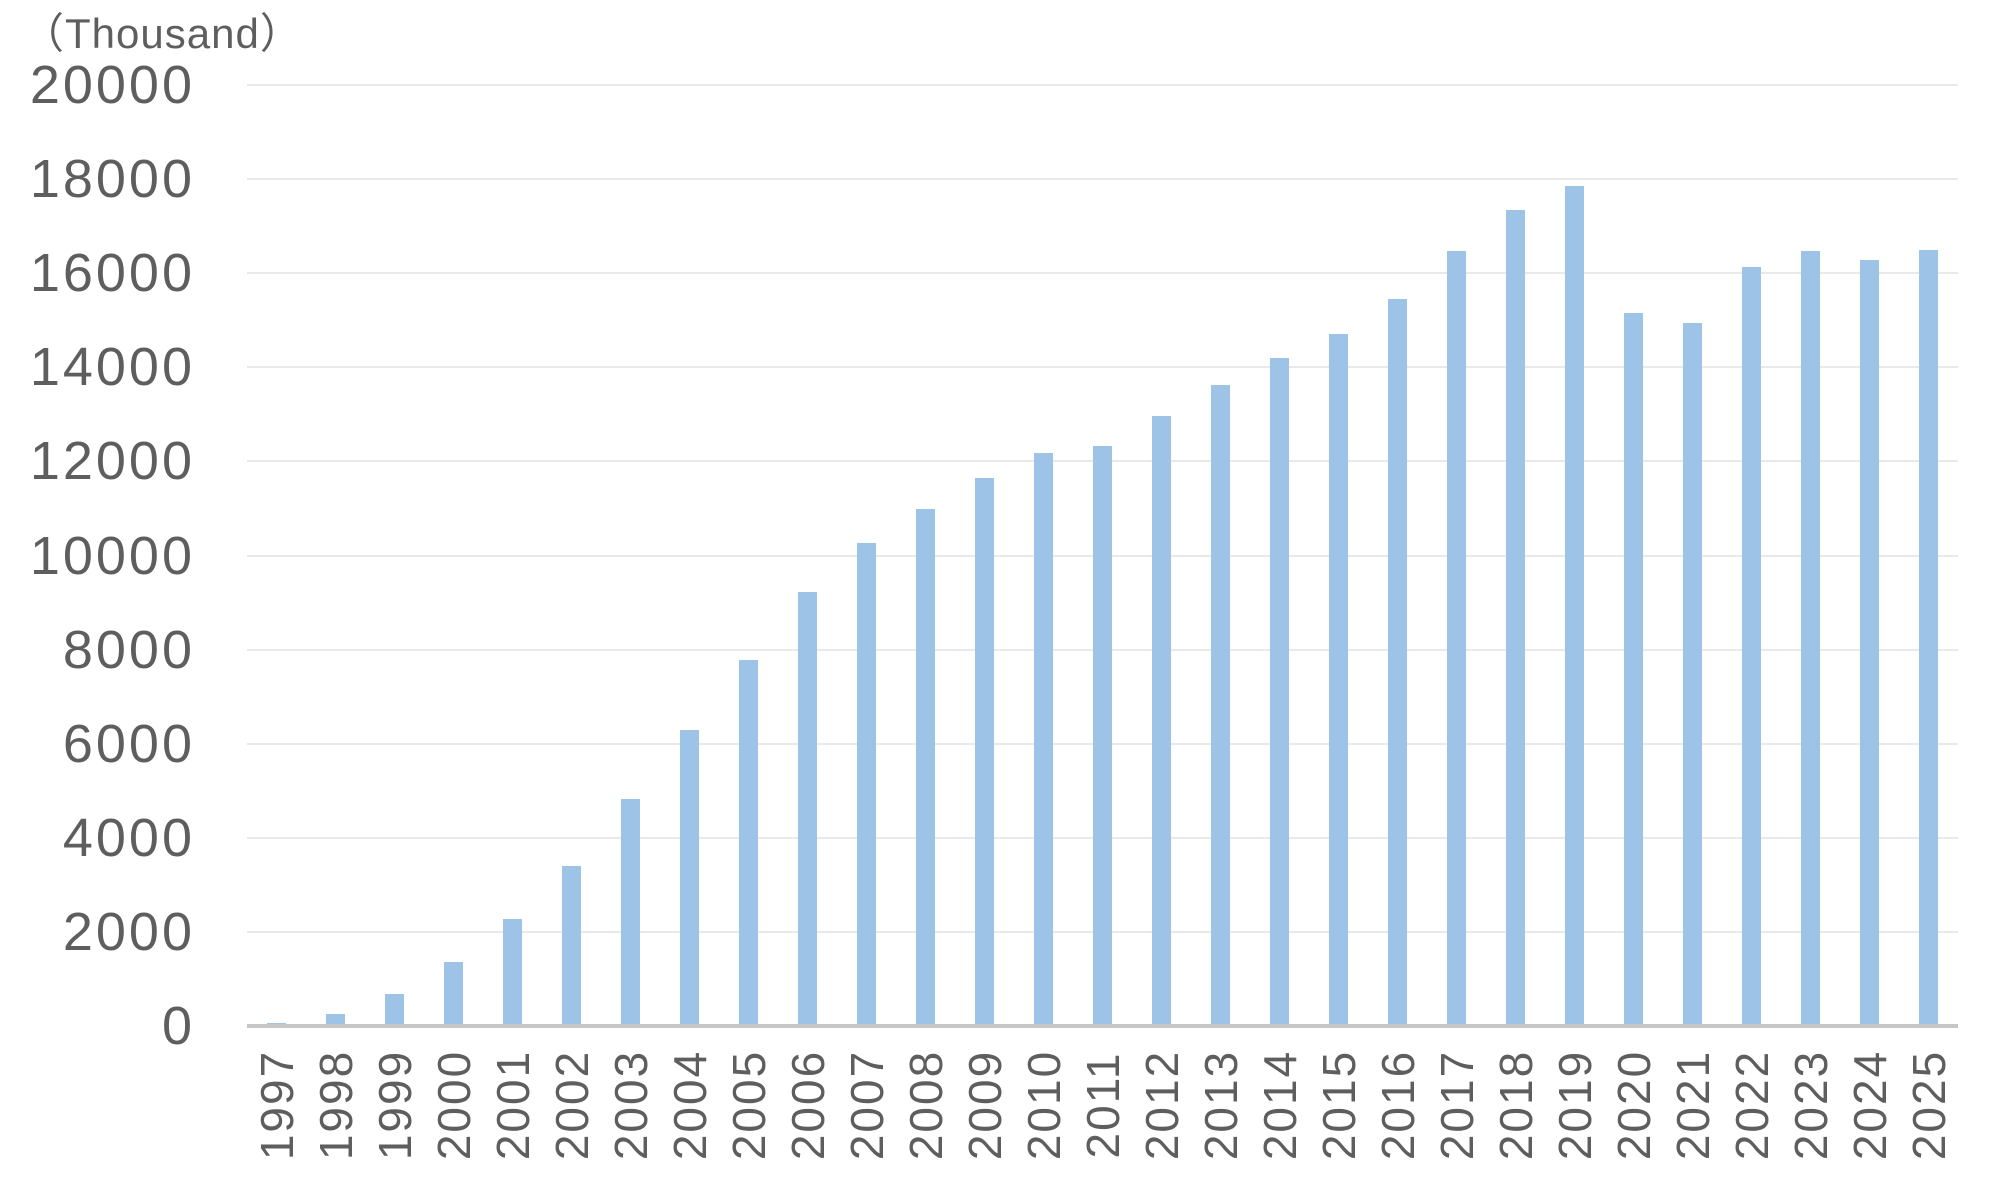 This screenshot has height=1202, width=2000. I want to click on bar-2013, so click(1220, 705).